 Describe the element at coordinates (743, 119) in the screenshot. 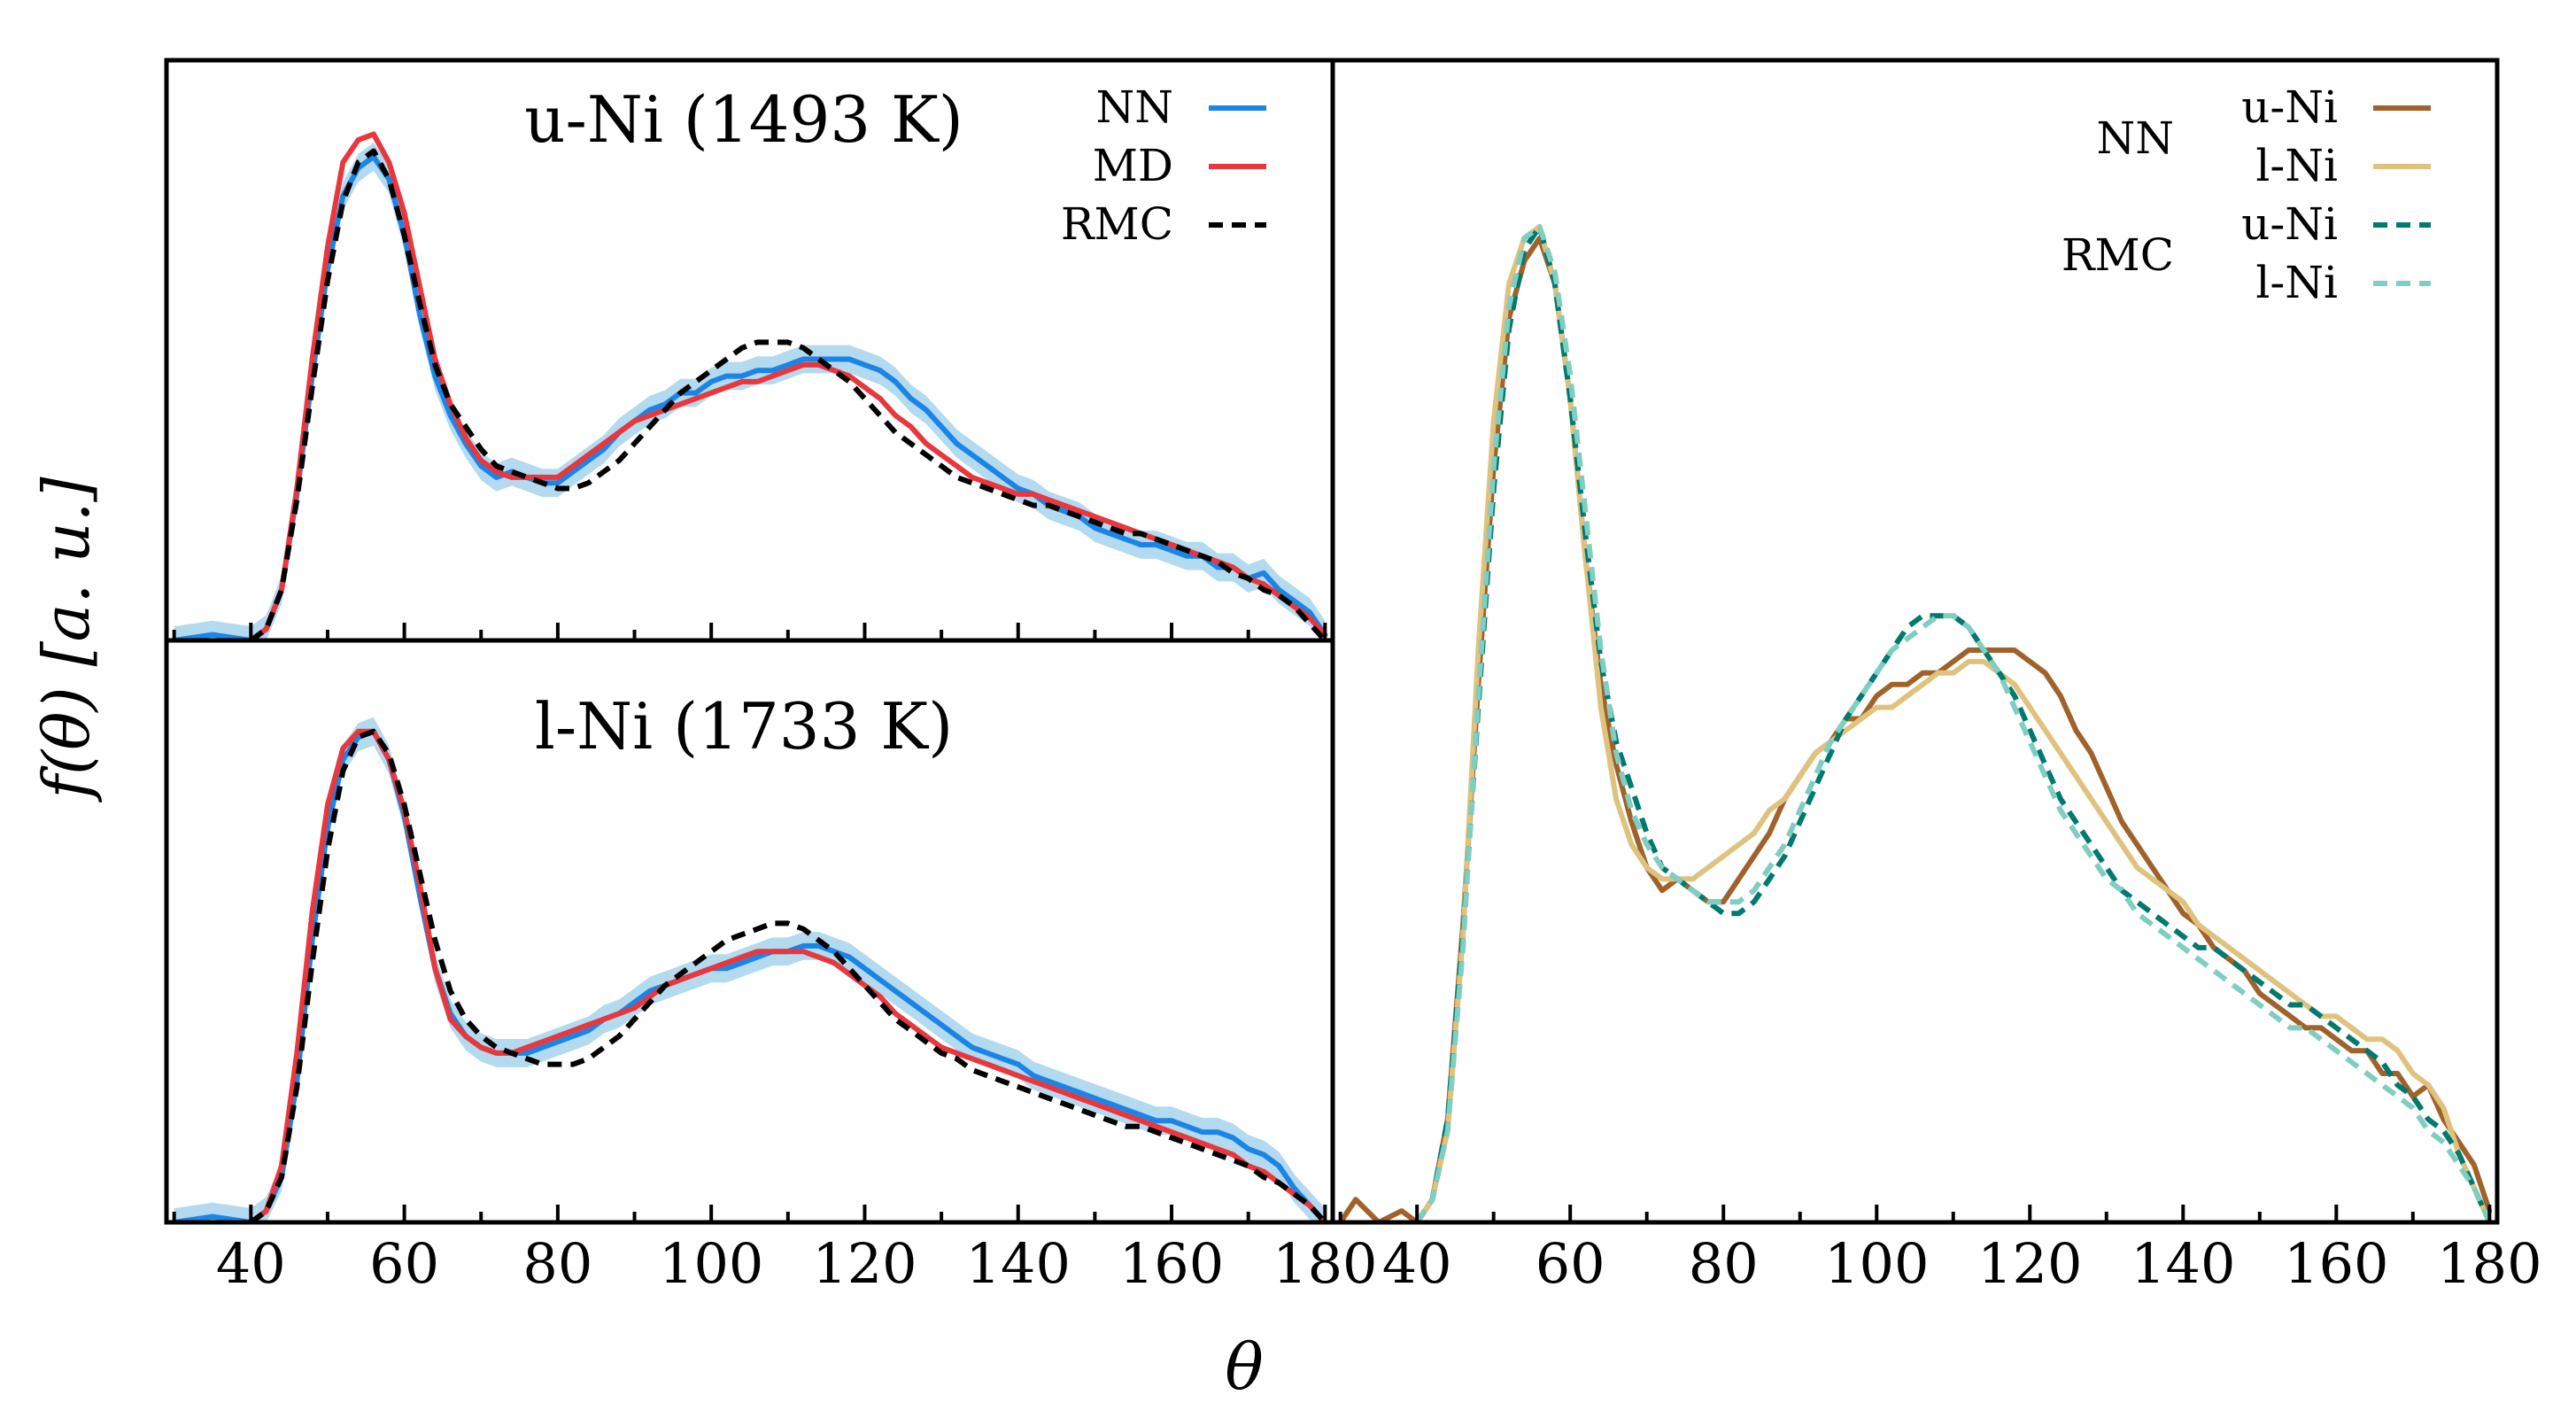

I see `panel-title-1: u-Ni (1493 K)` at that location.